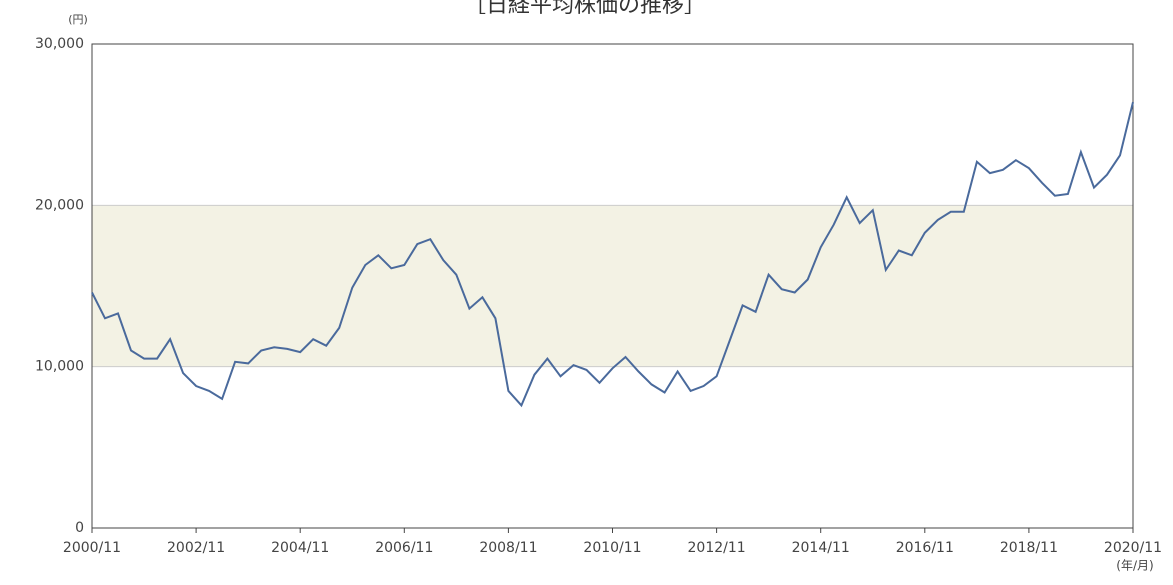 The image size is (1173, 585). I want to click on y-unit: (円), so click(78, 19).